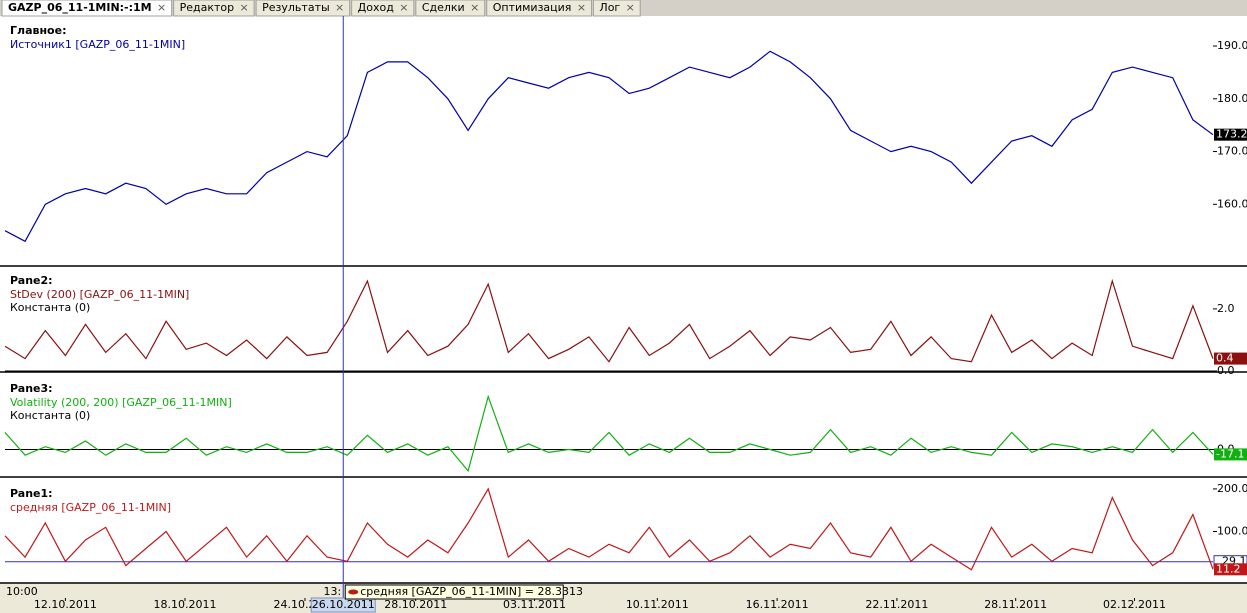  What do you see at coordinates (415, 604) in the screenshot?
I see `x-tick-label: 28.10.2011` at bounding box center [415, 604].